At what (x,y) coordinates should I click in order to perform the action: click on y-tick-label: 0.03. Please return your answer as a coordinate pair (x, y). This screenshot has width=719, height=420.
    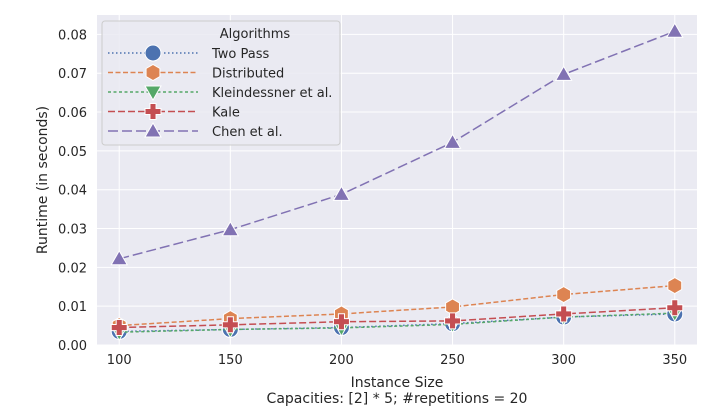
    Looking at the image, I should click on (72, 230).